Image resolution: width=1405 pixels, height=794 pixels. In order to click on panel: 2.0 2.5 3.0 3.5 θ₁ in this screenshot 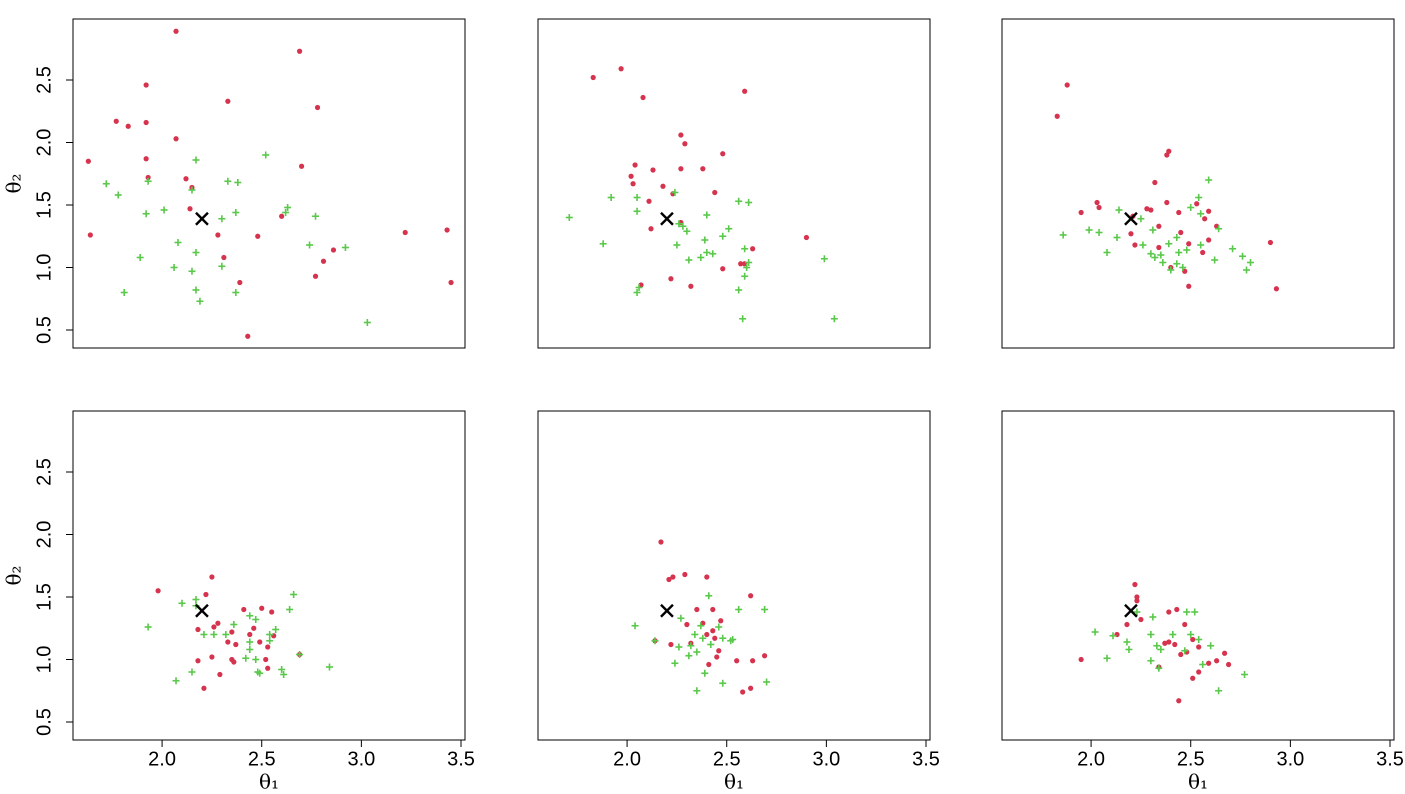, I will do `click(738, 602)`.